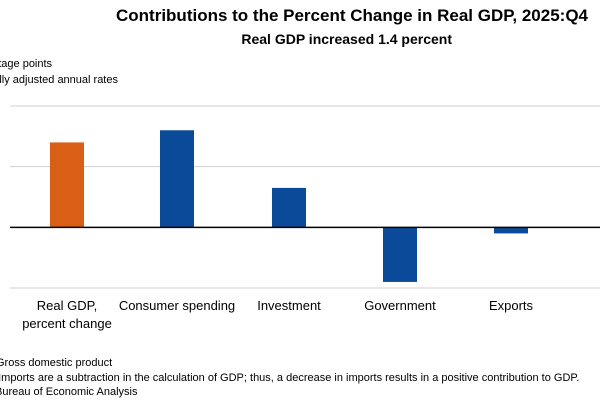 This screenshot has height=400, width=600. I want to click on unit-note-rates: onally adjusted annual rates, so click(59, 80).